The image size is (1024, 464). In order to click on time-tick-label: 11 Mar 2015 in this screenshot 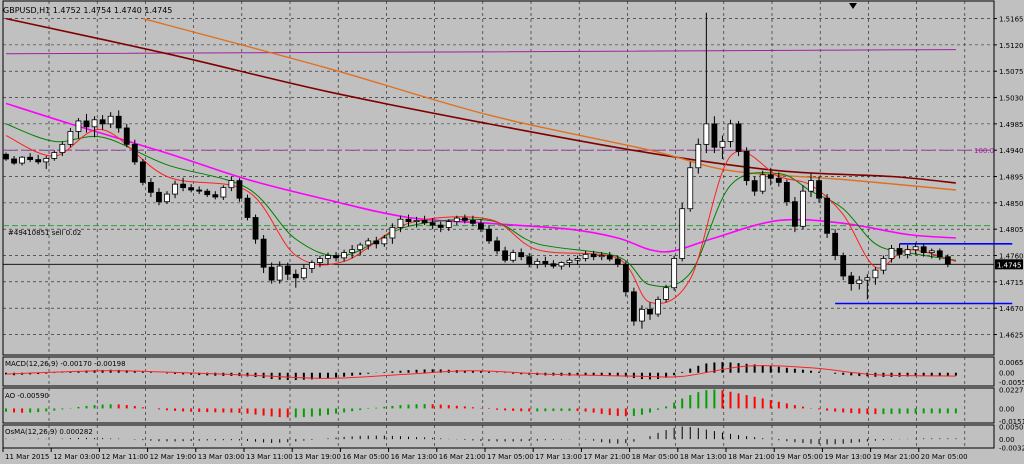, I will do `click(27, 457)`.